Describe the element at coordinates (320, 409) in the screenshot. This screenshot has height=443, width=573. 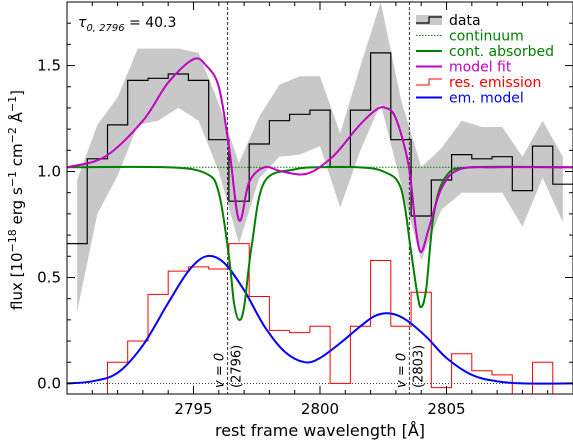
I see `x-tick-label: 2800` at that location.